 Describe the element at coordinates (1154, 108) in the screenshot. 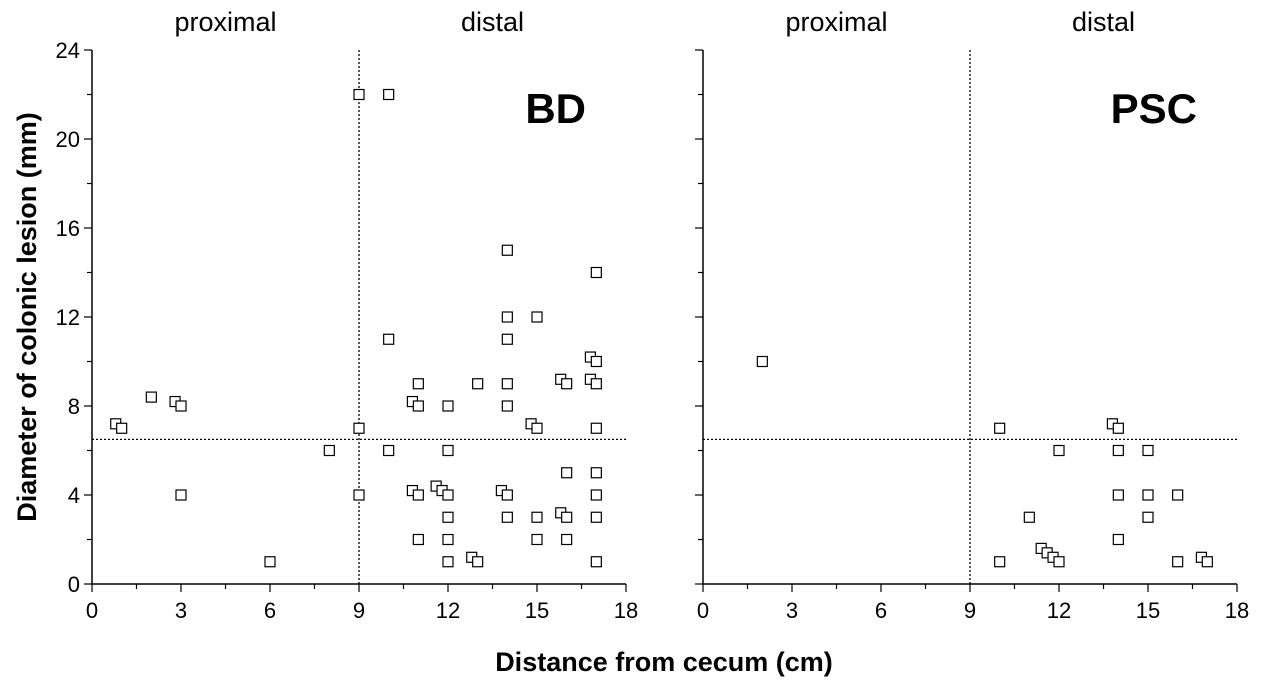

I see `panel-label: PSC` at that location.